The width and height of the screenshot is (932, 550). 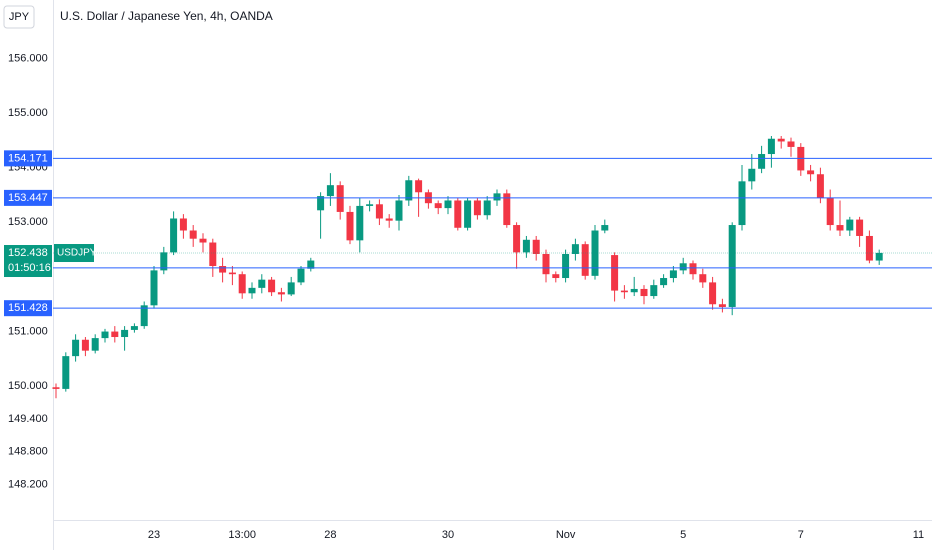 I want to click on x-tick-label: 30, so click(x=448, y=535).